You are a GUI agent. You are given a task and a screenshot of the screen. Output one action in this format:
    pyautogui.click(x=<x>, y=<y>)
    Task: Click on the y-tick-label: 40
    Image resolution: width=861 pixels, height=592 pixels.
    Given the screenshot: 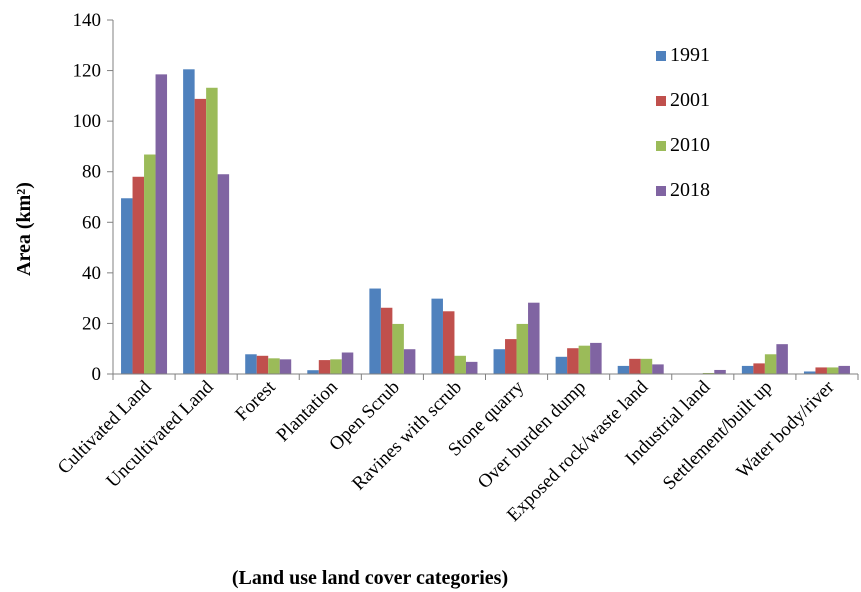 What is the action you would take?
    pyautogui.click(x=91, y=273)
    